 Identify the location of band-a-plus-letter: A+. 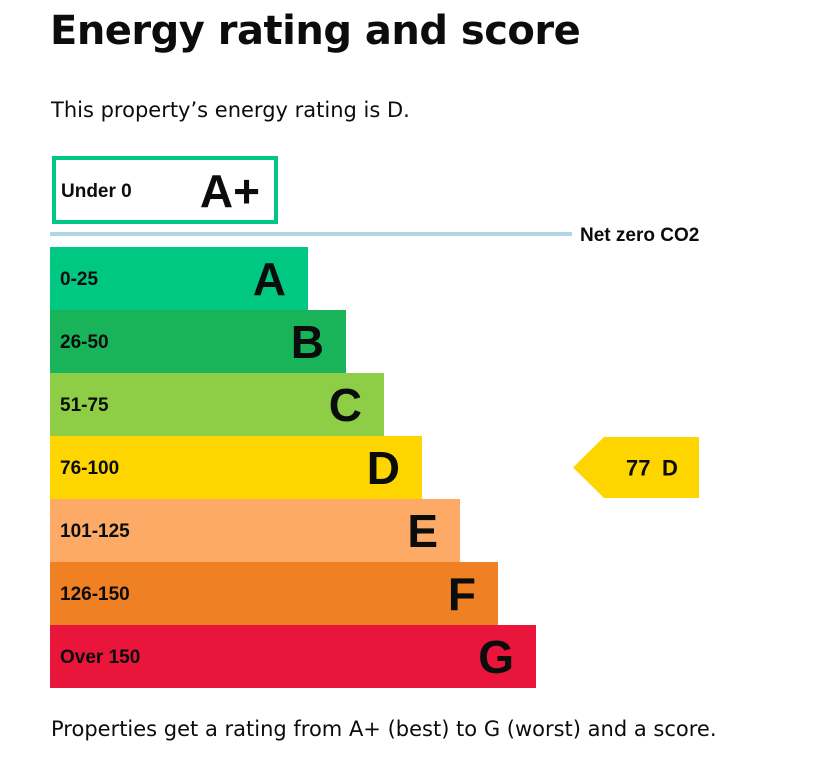
(230, 191).